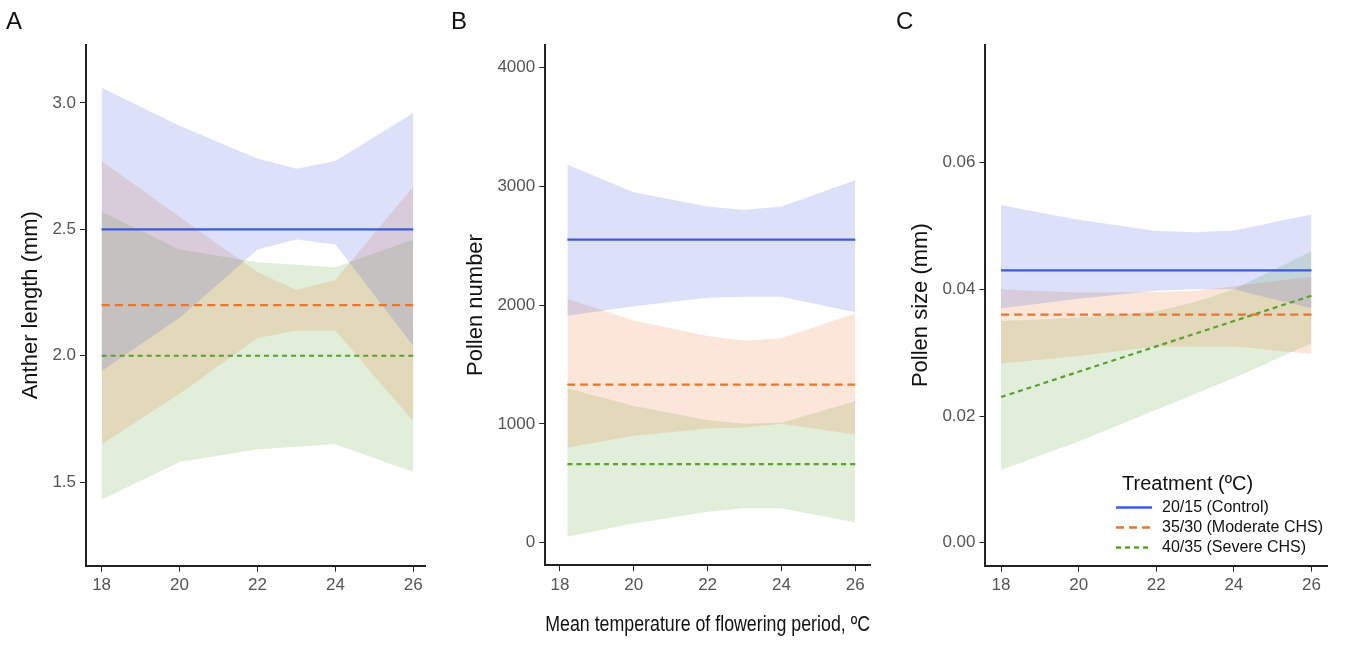  What do you see at coordinates (516, 67) in the screenshot?
I see `y-tick-label: 4000` at bounding box center [516, 67].